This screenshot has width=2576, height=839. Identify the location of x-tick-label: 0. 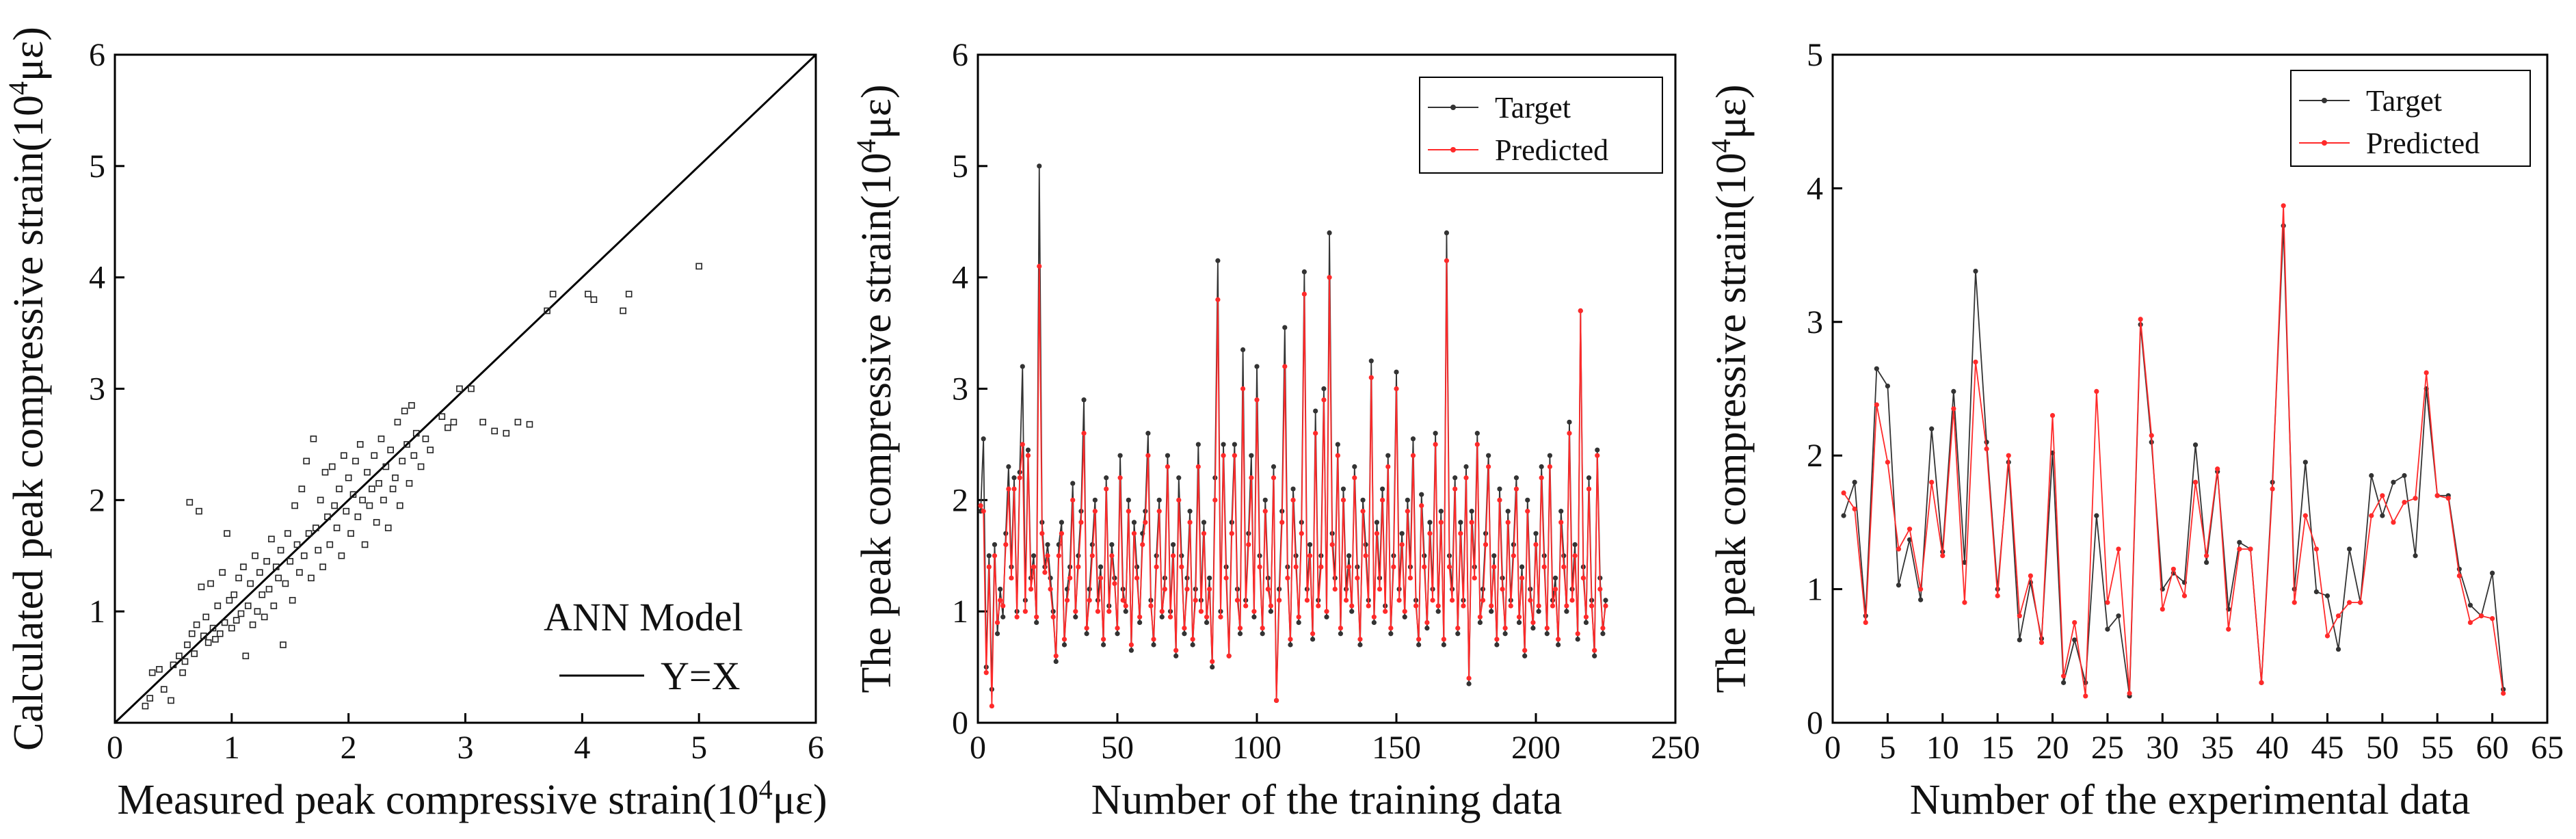
(1832, 748).